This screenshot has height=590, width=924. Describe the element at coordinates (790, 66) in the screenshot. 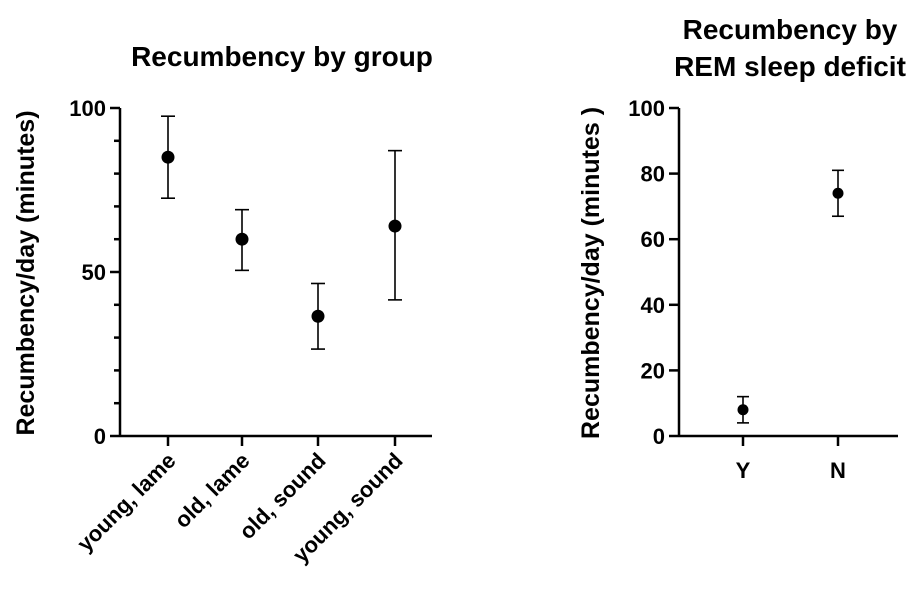

I see `chart-title-line-2: REM sleep deficit` at that location.